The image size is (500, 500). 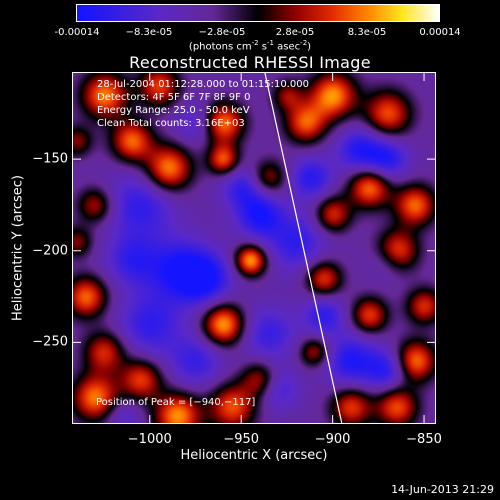 I want to click on colorbar-gradient, so click(x=258, y=13).